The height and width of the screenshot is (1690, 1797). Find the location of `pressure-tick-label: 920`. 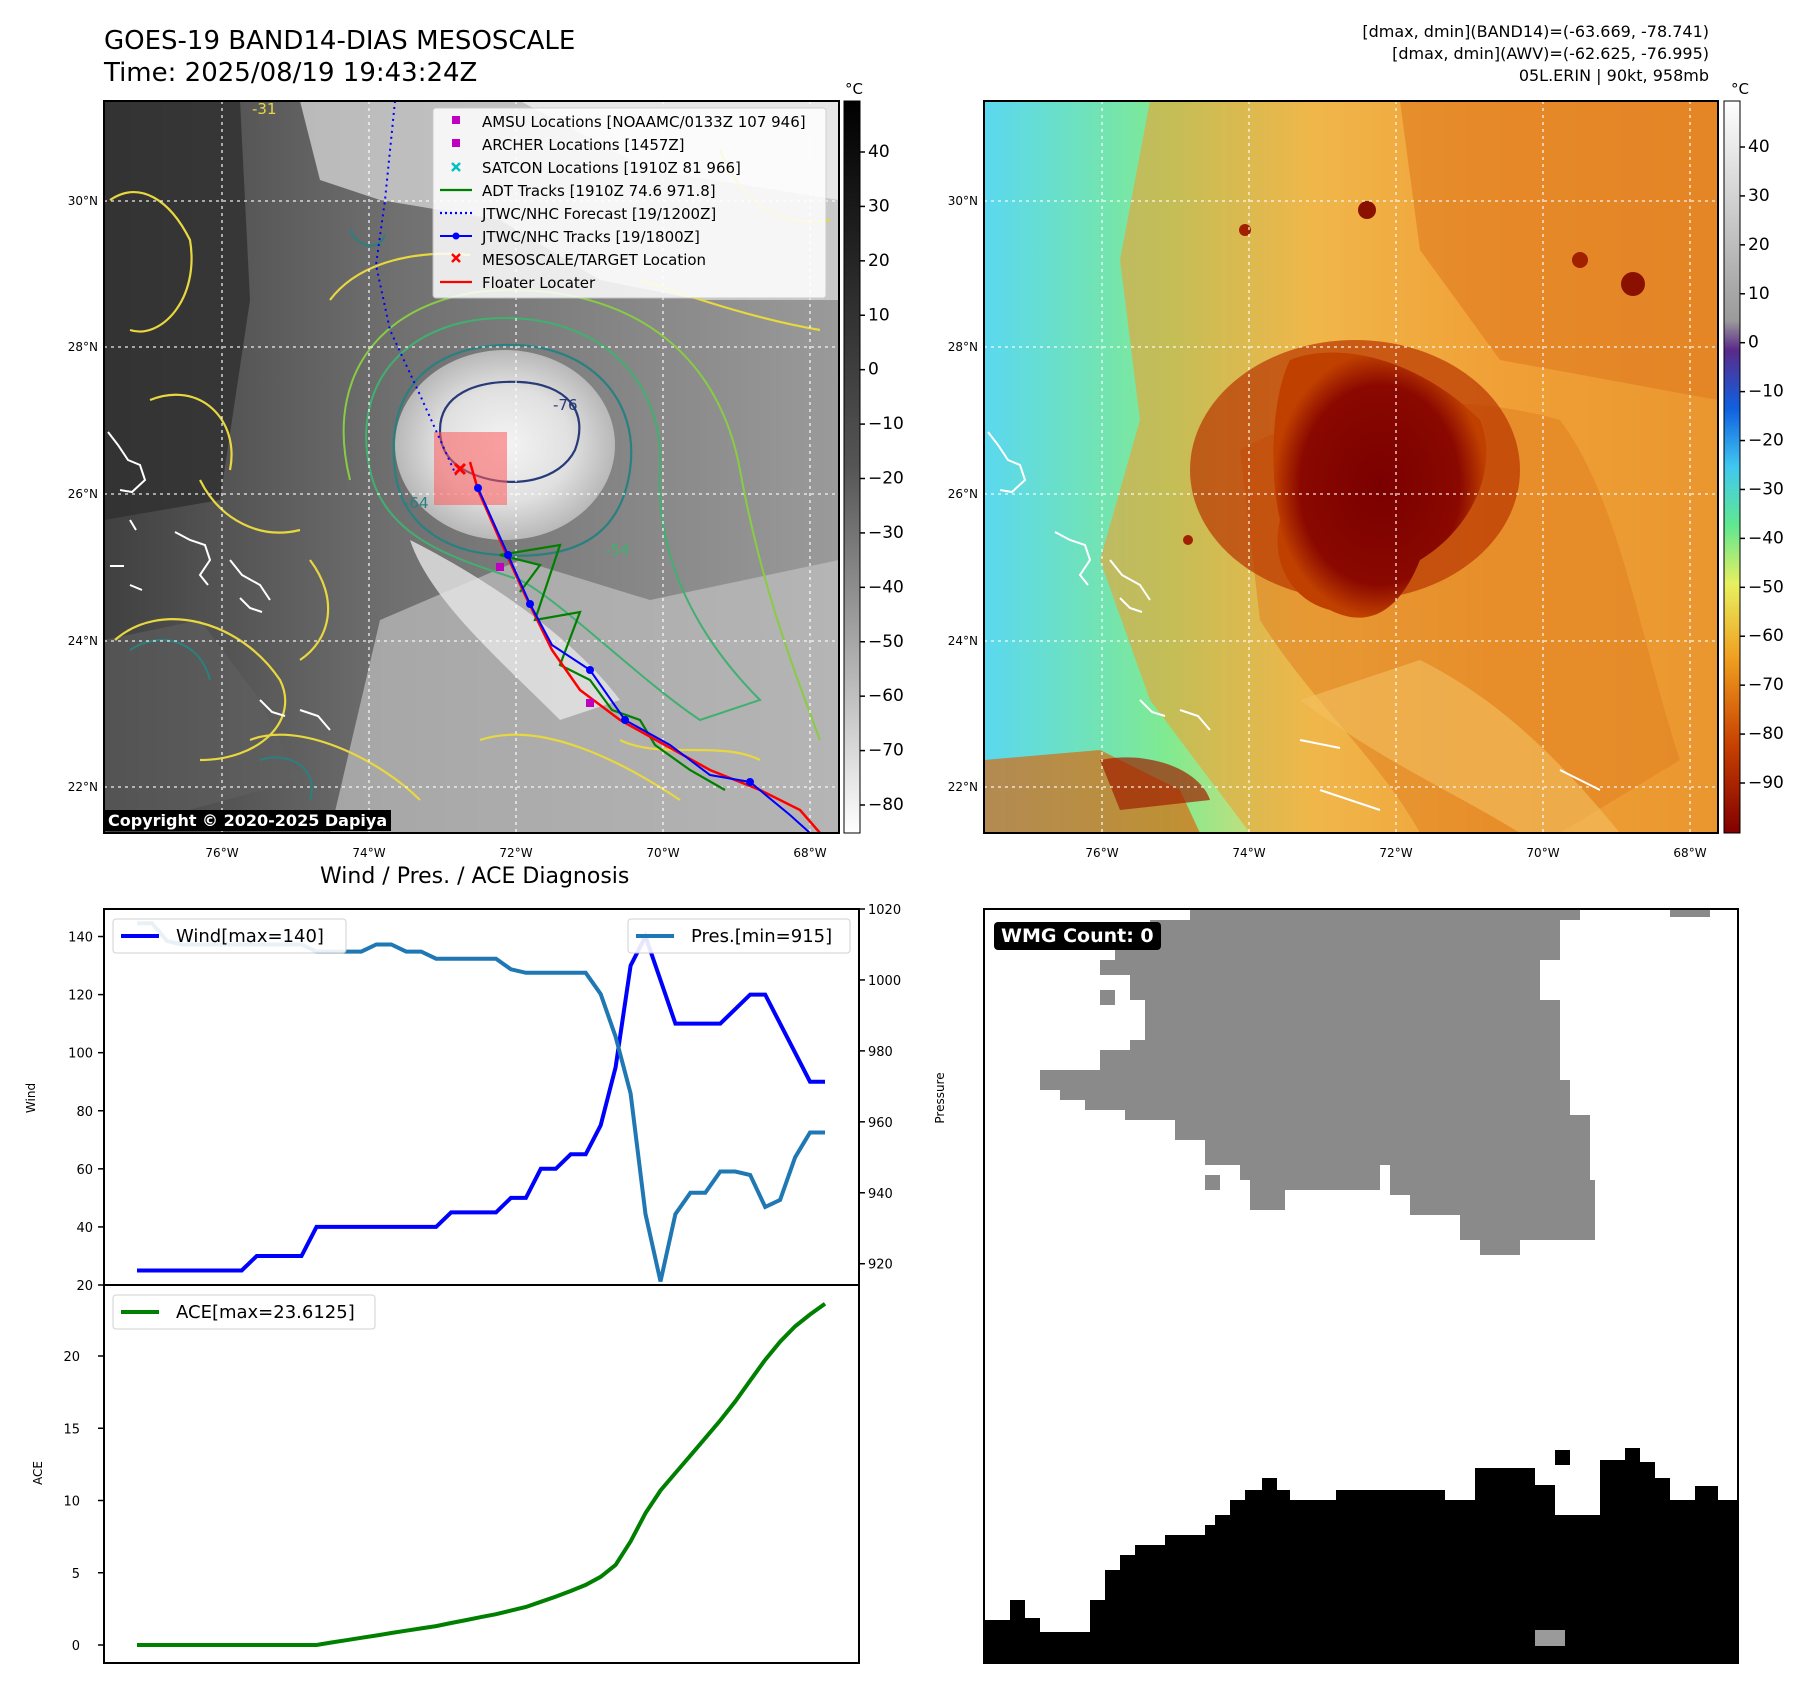

pressure-tick-label: 920 is located at coordinates (880, 1265).